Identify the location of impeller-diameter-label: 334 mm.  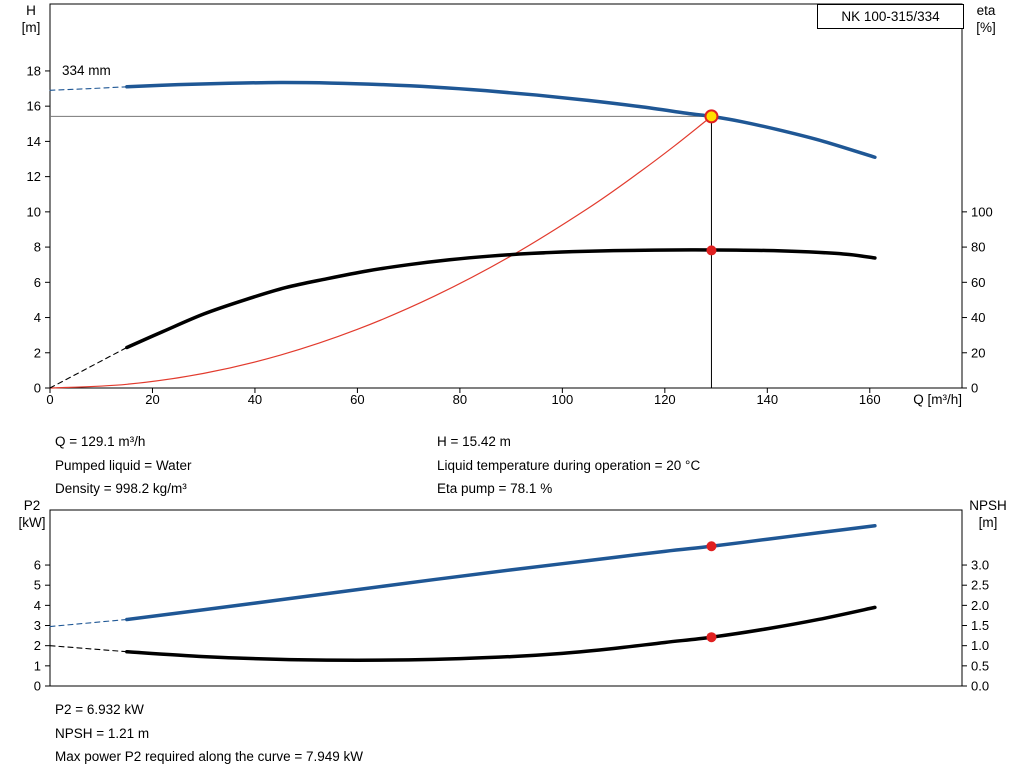
(86, 70).